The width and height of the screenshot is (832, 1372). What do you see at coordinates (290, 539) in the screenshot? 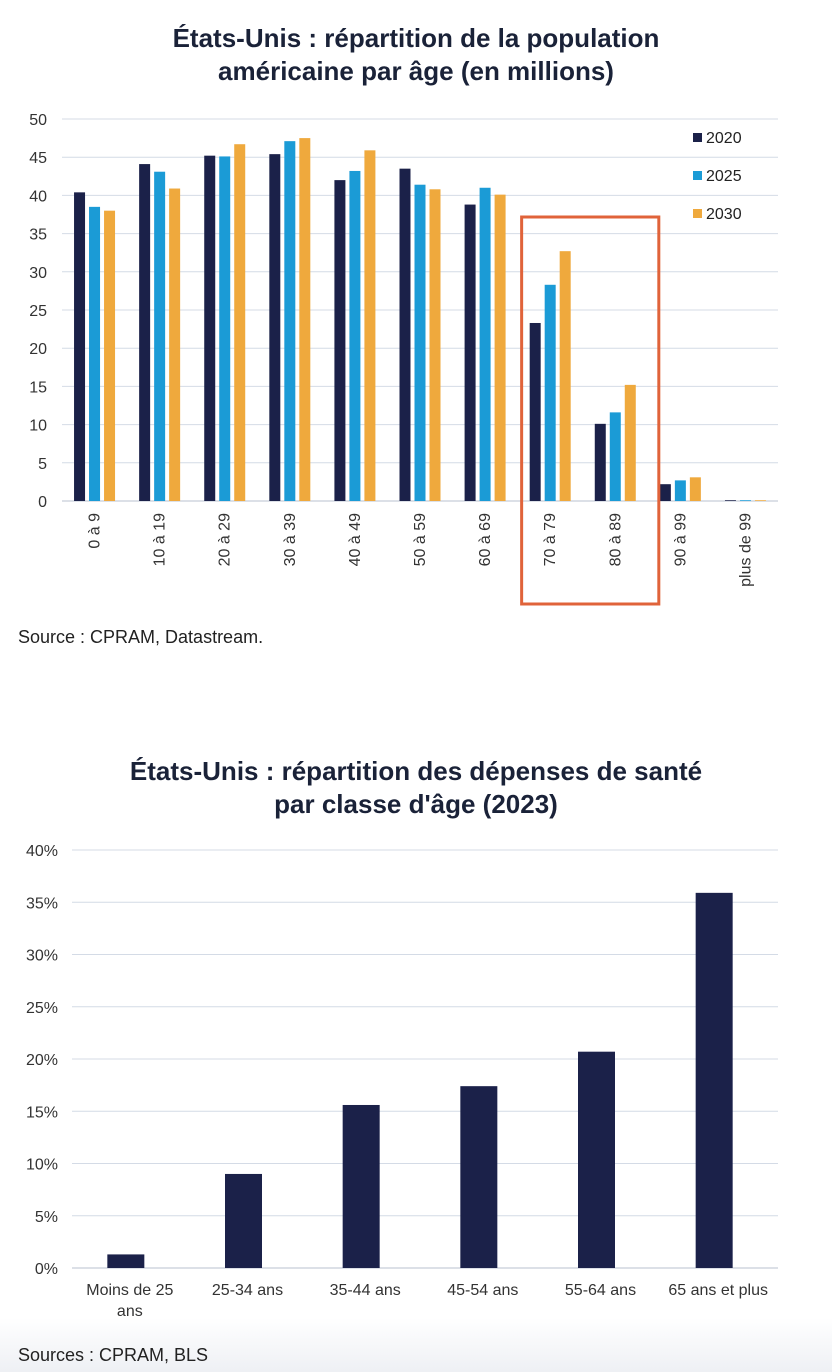
I see `chart1-xtick-3: 30 à 39` at bounding box center [290, 539].